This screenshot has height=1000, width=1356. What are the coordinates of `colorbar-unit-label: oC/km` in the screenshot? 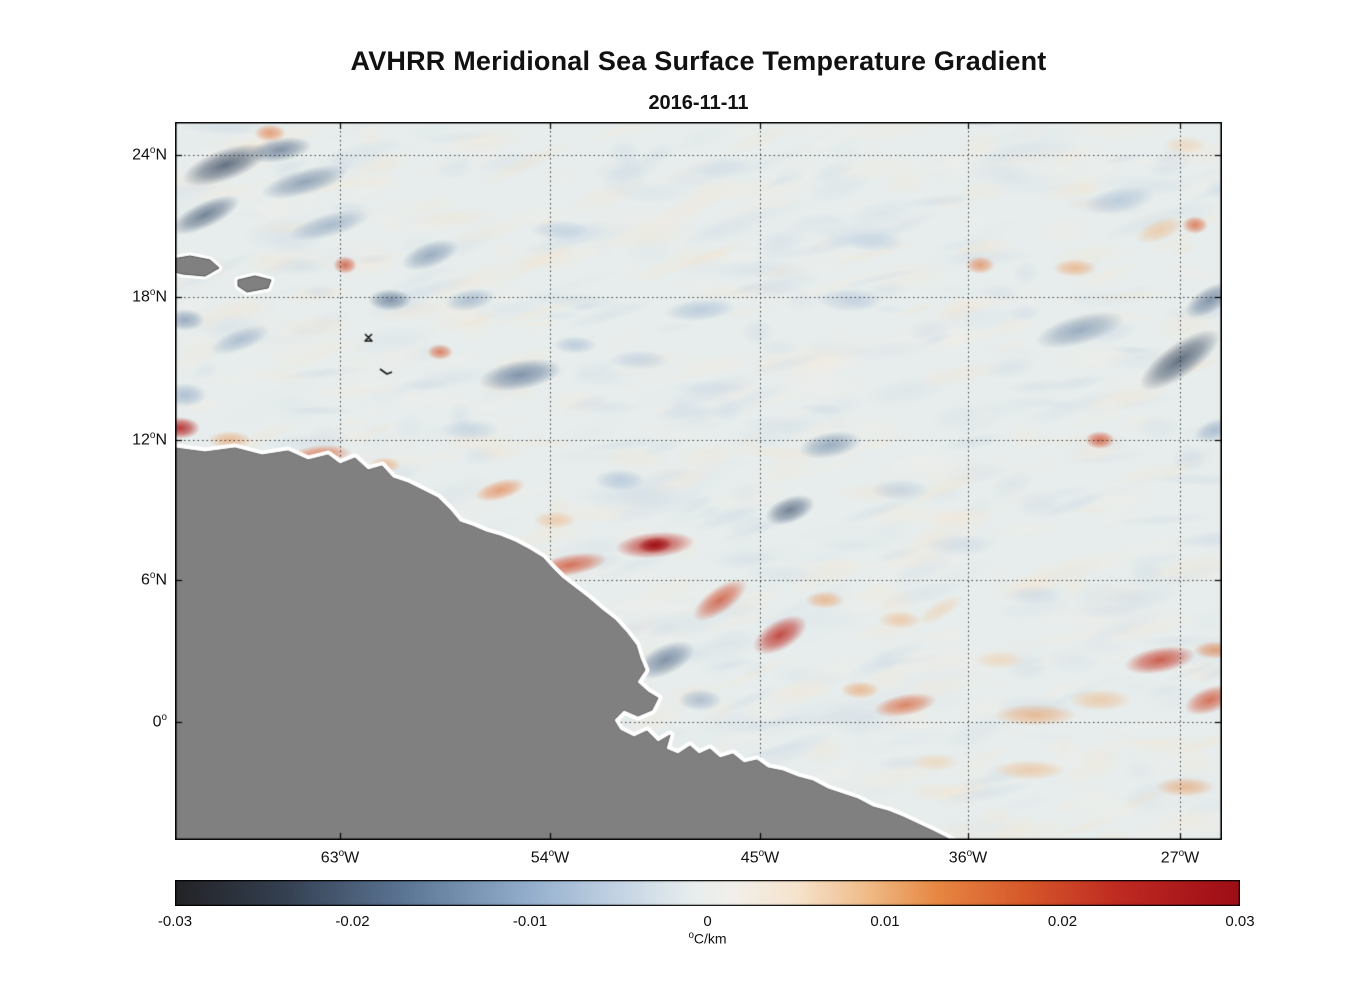 It's located at (707, 938).